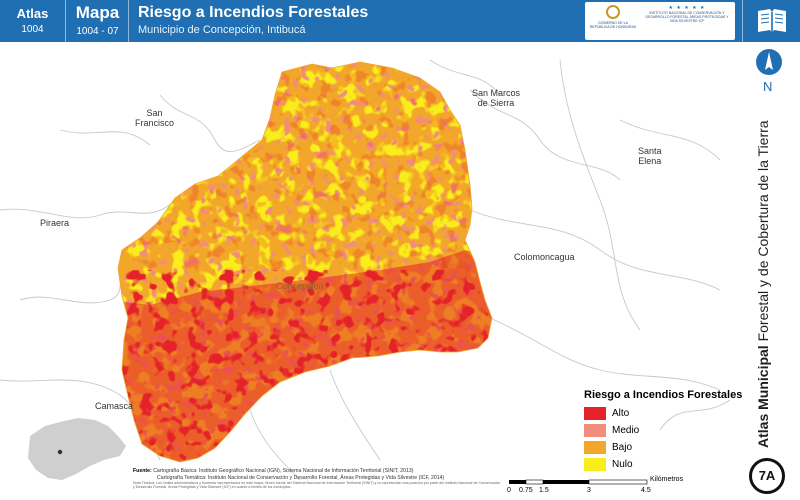 This screenshot has height=500, width=800. I want to click on mapa-block: Mapa 1004 - 07, so click(98, 21).